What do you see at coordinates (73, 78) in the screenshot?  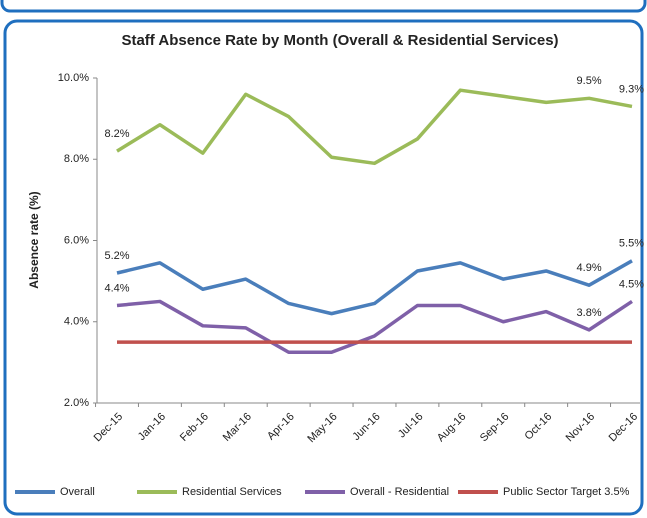 I see `y-tick-label: 10.0%` at bounding box center [73, 78].